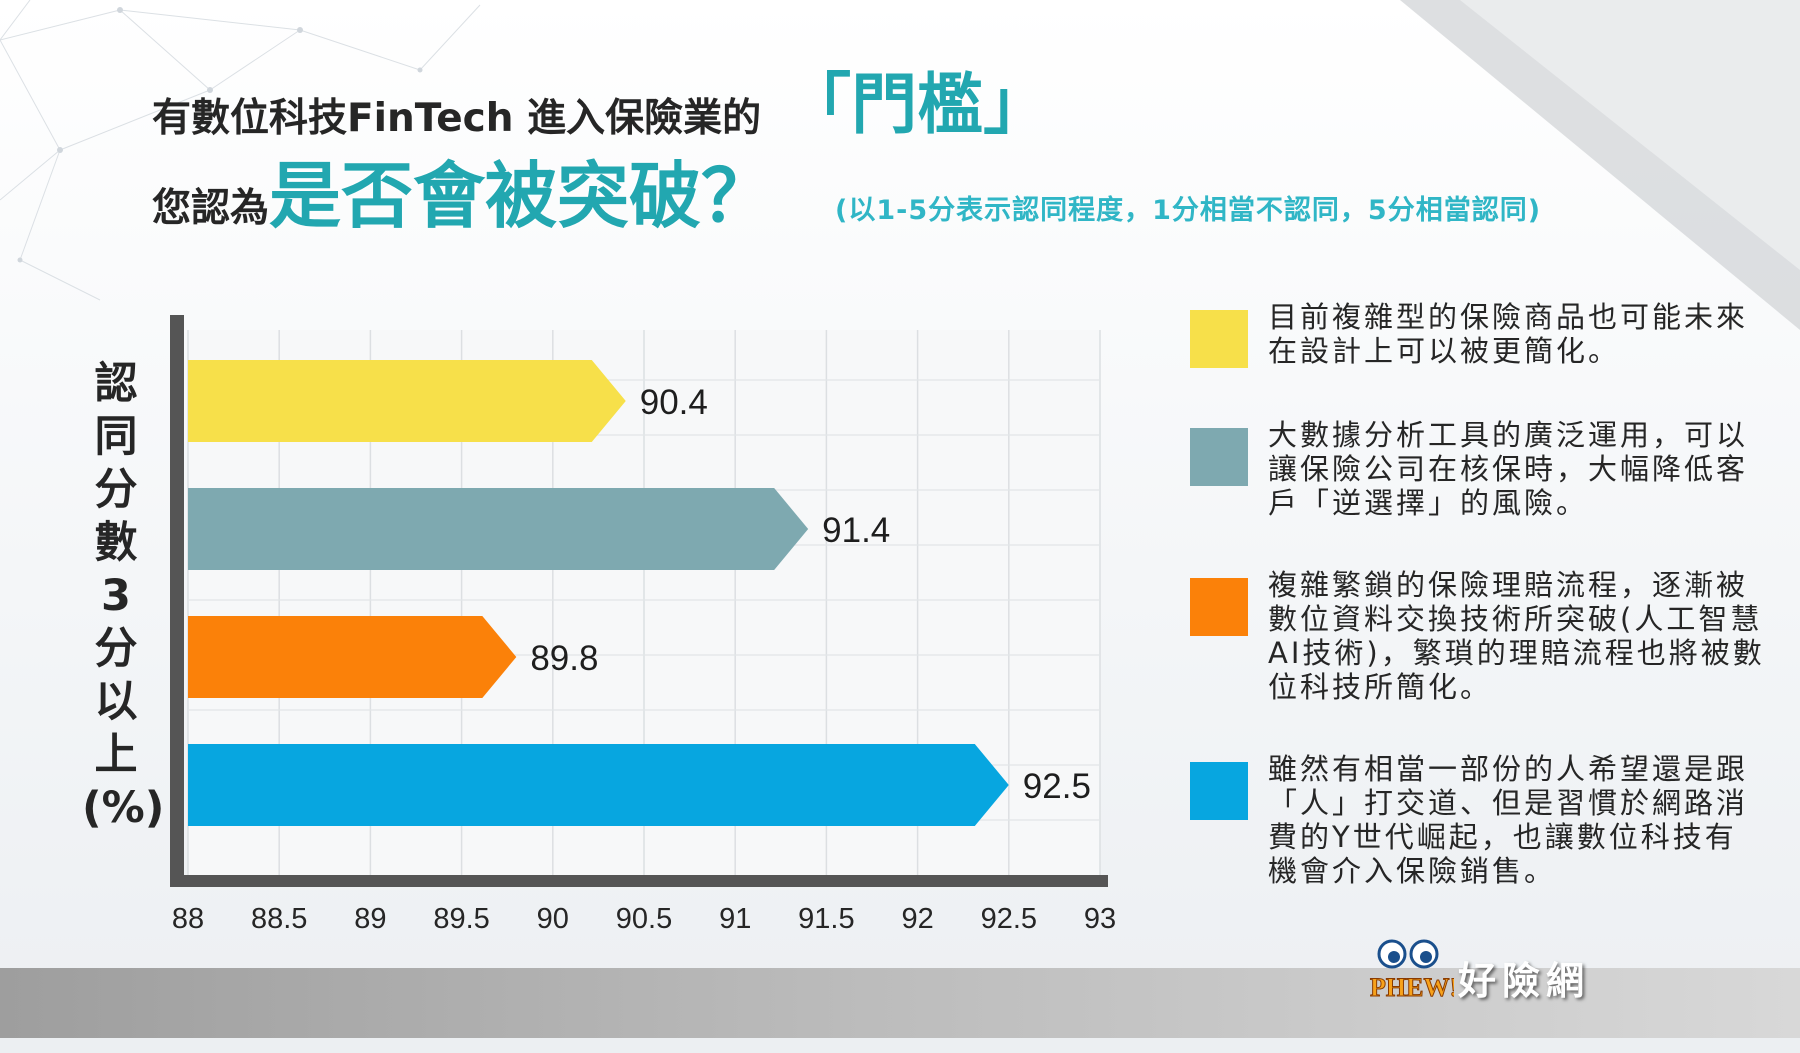  What do you see at coordinates (370, 919) in the screenshot?
I see `x-tick-label: 89` at bounding box center [370, 919].